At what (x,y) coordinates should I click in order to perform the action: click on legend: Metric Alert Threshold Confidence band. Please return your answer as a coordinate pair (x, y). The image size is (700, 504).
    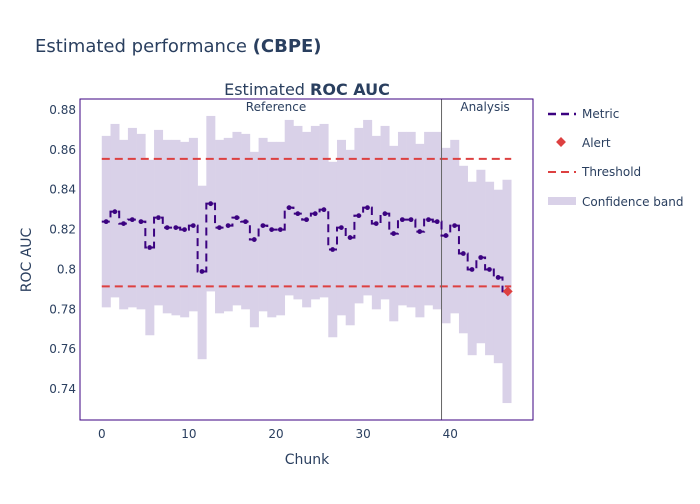
    Looking at the image, I should click on (615, 158).